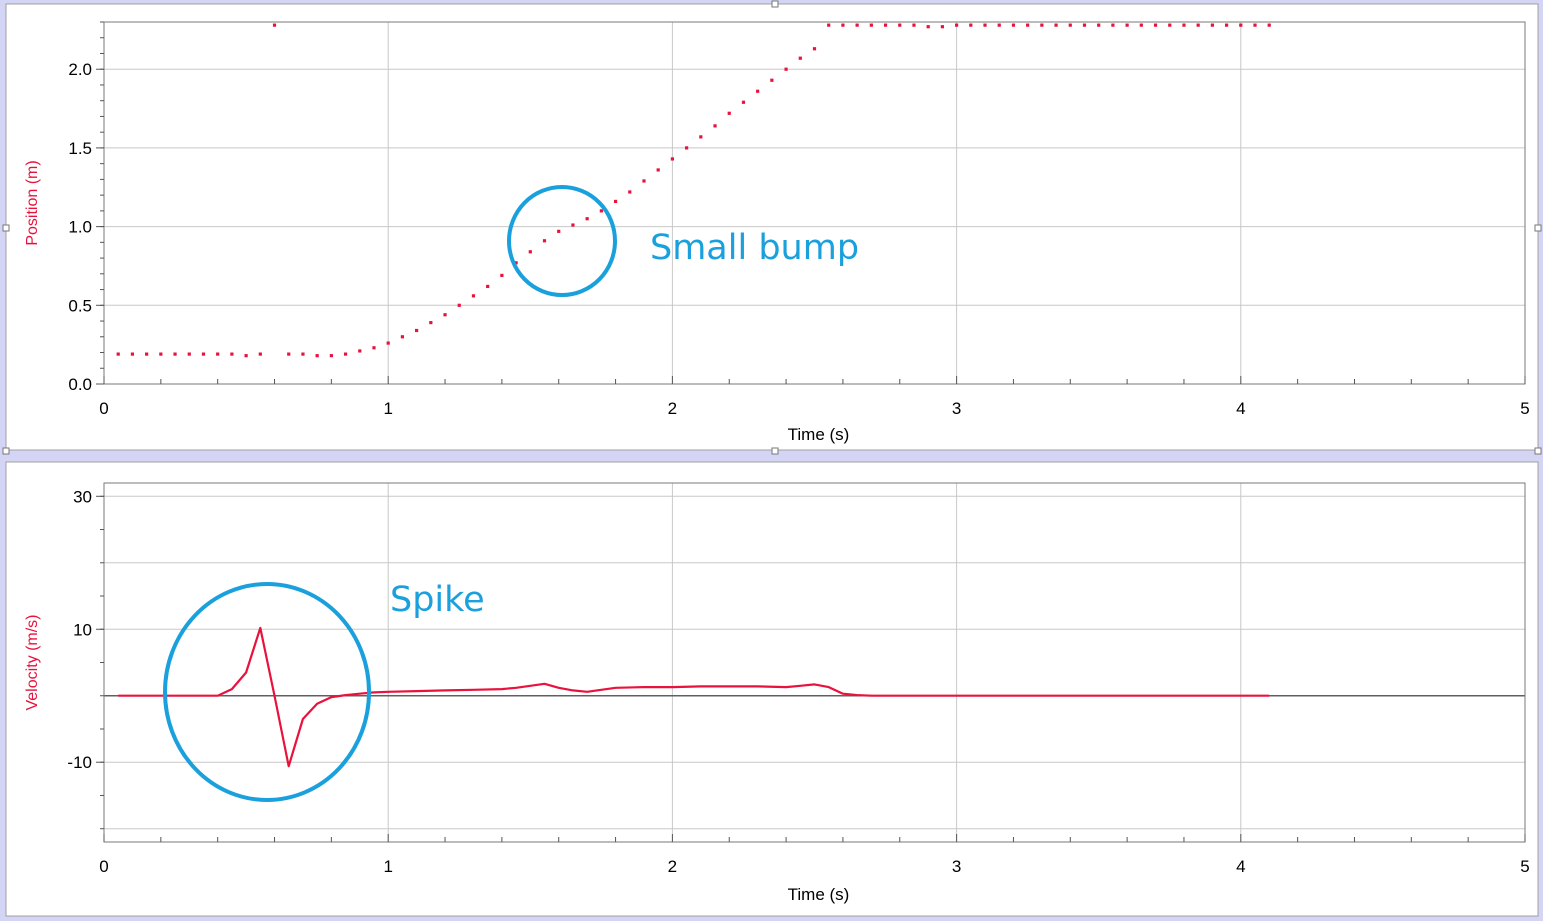 Image resolution: width=1543 pixels, height=921 pixels. I want to click on resize-handle-top, so click(775, 4).